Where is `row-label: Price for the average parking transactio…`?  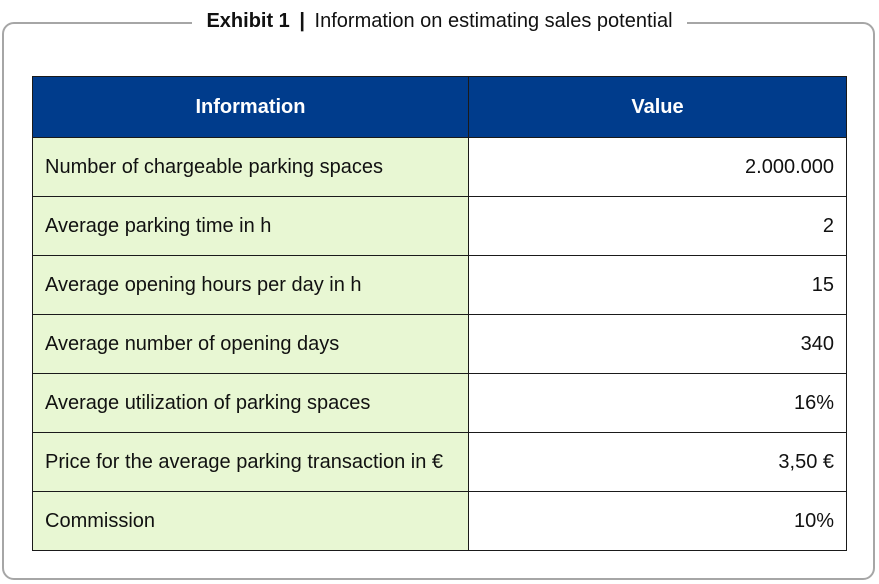 row-label: Price for the average parking transactio… is located at coordinates (250, 462).